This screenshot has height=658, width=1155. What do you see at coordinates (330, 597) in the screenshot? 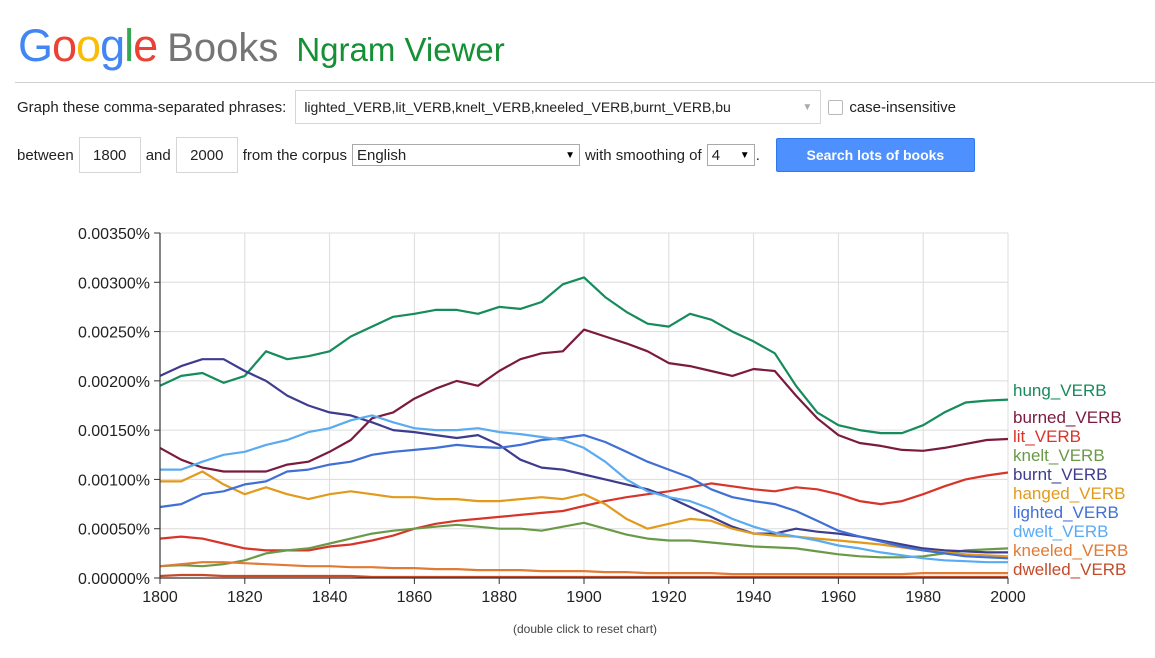
I see `x-tick-label: 1840` at bounding box center [330, 597].